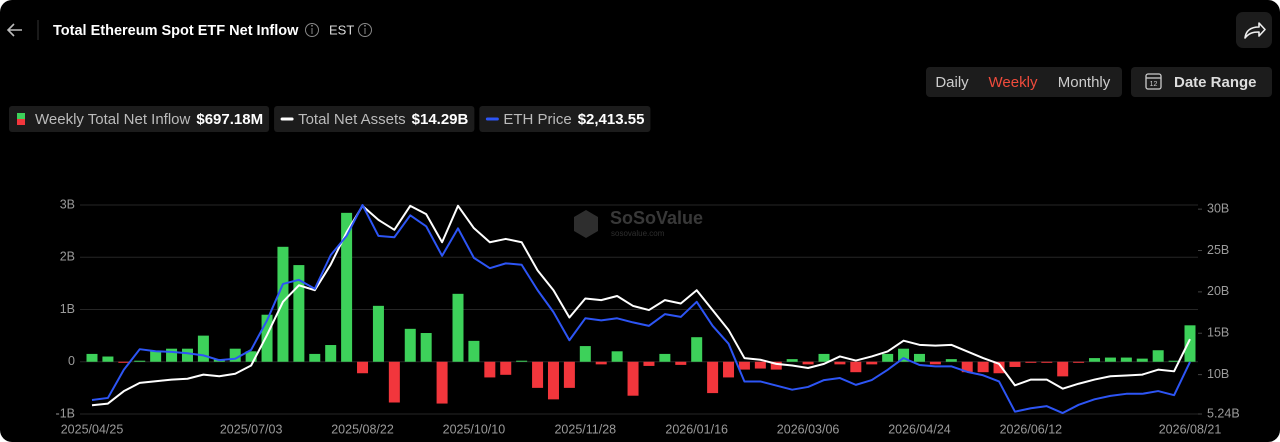  What do you see at coordinates (952, 82) in the screenshot?
I see `period-option: Daily` at bounding box center [952, 82].